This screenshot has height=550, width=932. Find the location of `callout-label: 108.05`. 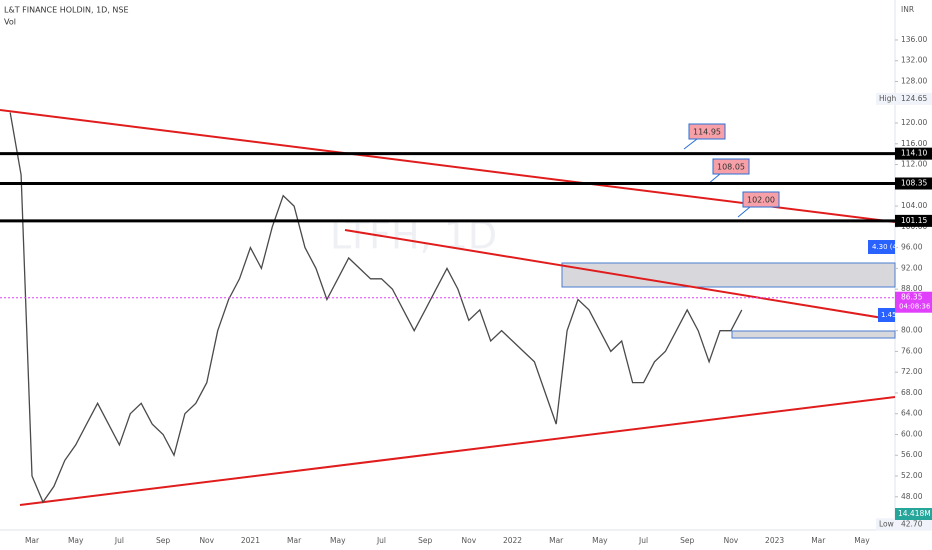

callout-label: 108.05 is located at coordinates (731, 167).